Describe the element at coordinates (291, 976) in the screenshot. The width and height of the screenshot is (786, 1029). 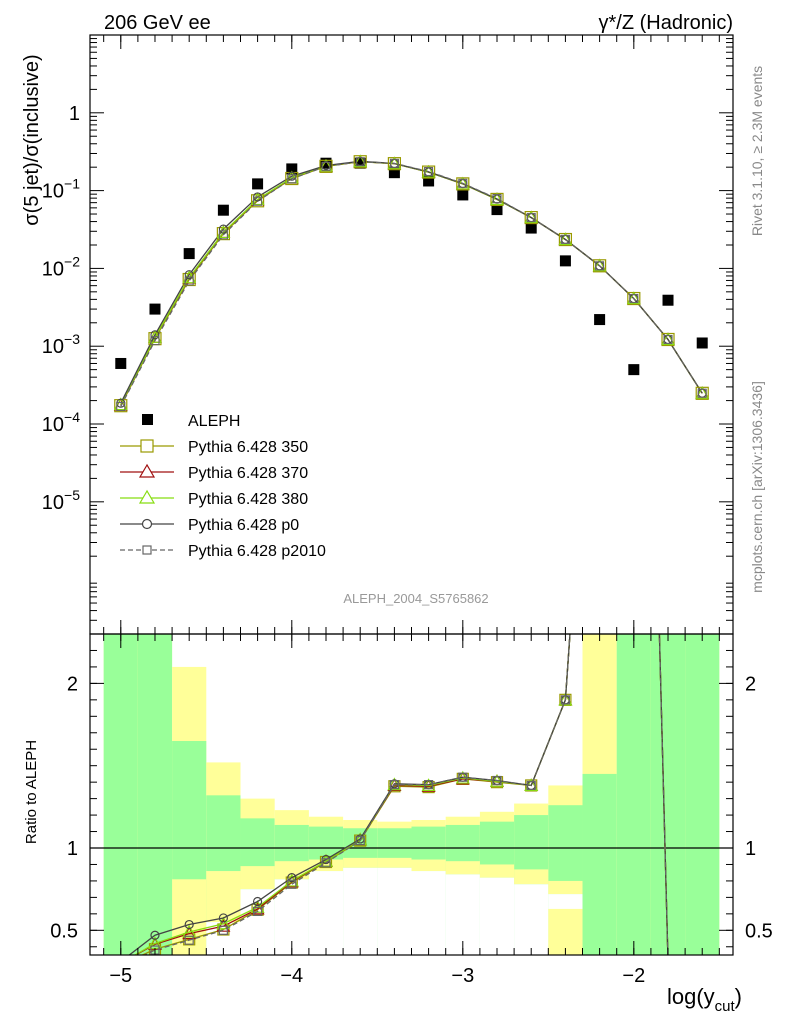
I see `xtick-label: −4` at that location.